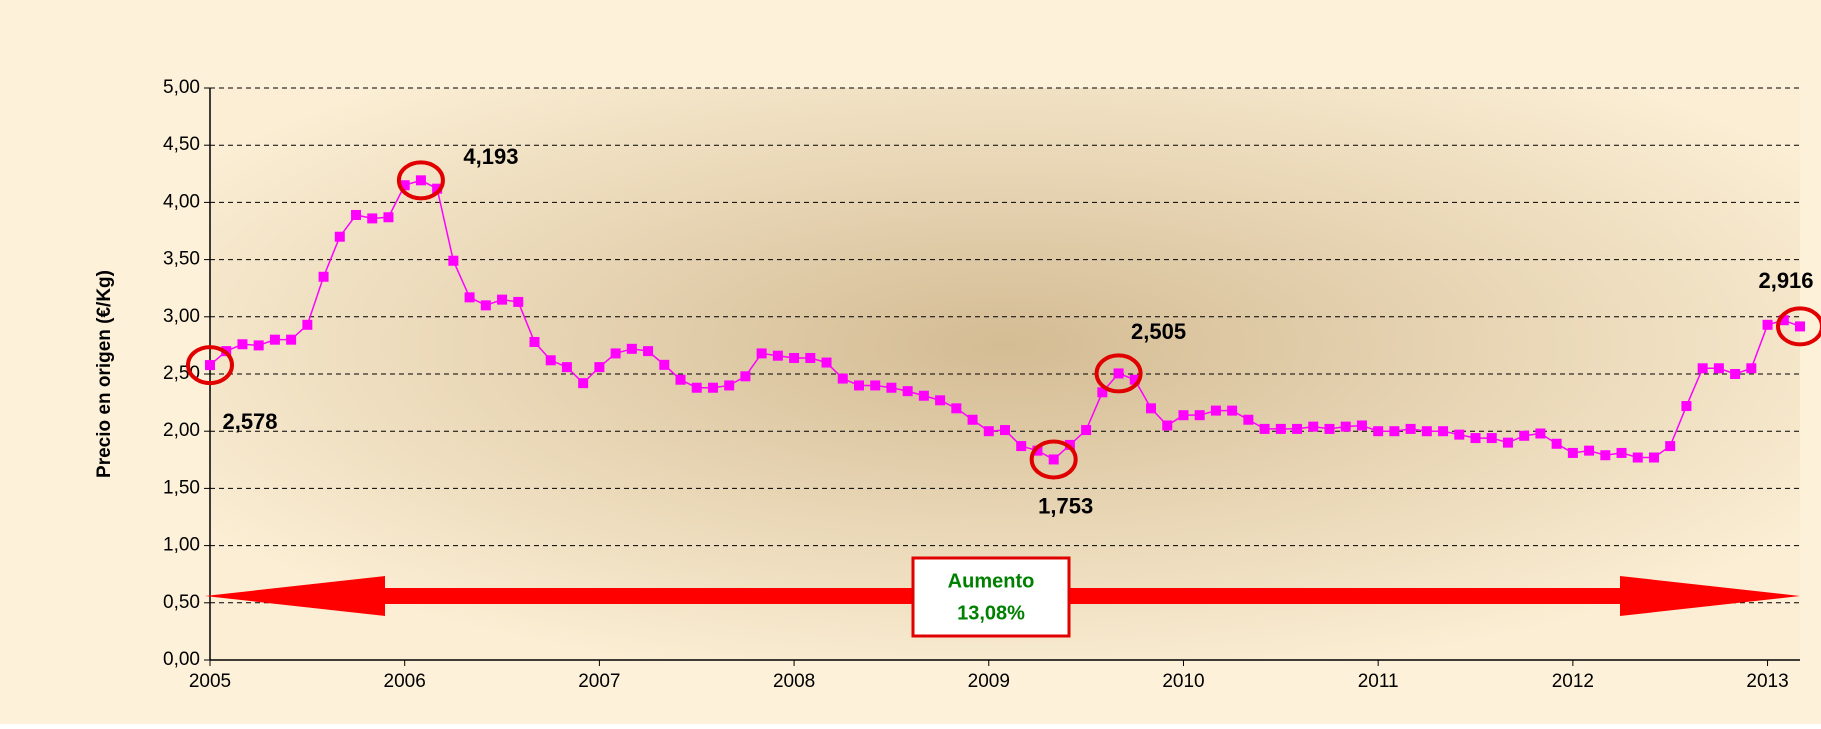 The height and width of the screenshot is (729, 1821). I want to click on annotation-title: Aumento, so click(991, 581).